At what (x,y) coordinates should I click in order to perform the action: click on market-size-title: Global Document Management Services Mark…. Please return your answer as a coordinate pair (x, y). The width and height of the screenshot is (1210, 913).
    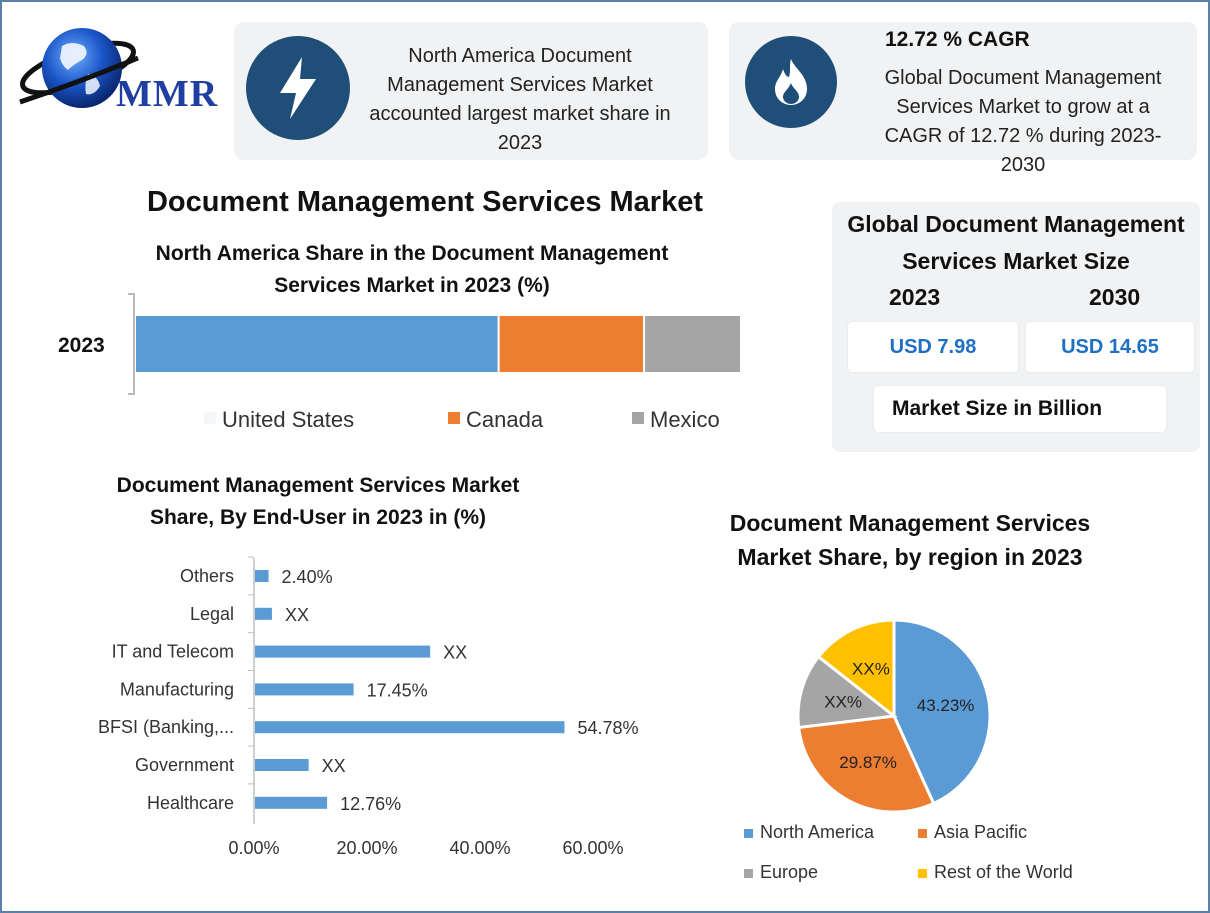
    Looking at the image, I should click on (1016, 243).